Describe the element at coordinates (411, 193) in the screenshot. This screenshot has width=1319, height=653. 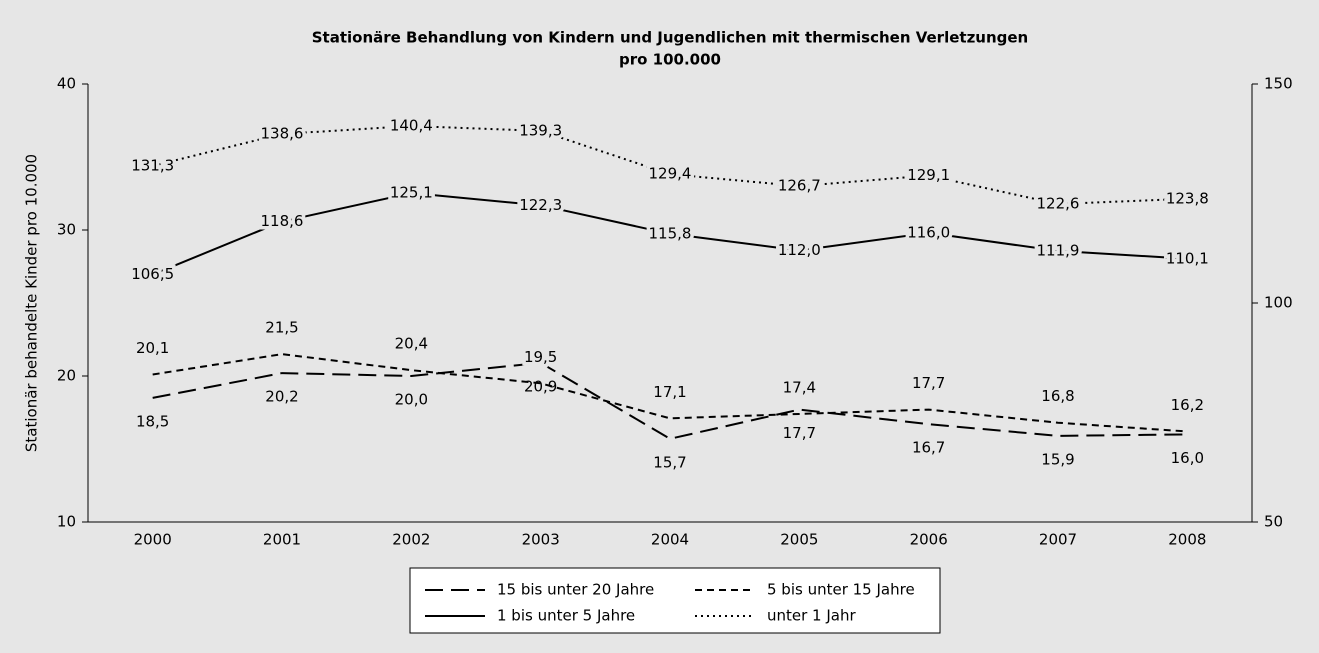
I see `data-label: 125,1` at that location.